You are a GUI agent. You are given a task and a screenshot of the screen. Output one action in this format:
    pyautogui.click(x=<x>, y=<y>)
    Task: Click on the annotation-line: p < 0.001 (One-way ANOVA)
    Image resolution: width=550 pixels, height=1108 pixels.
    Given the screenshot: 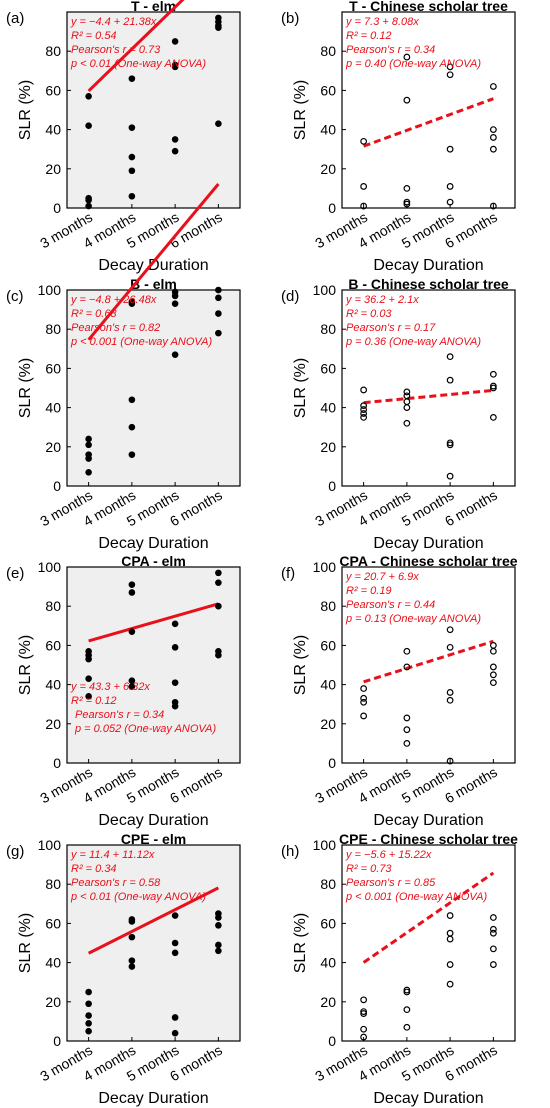 What is the action you would take?
    pyautogui.click(x=141, y=342)
    